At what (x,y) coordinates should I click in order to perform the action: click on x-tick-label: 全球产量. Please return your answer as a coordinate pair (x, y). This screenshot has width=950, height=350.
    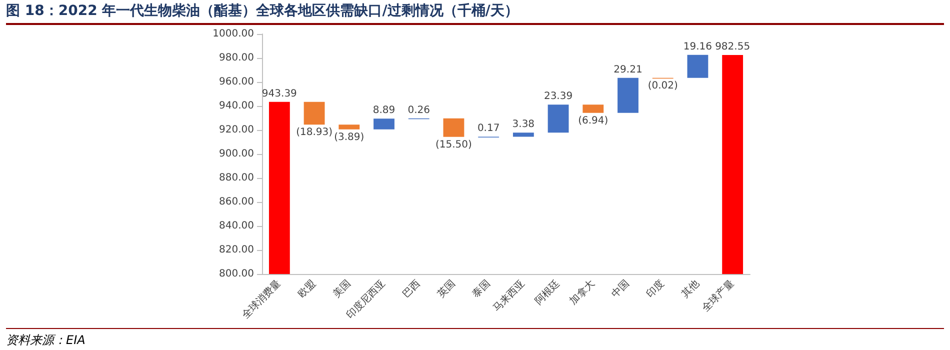
    Looking at the image, I should click on (718, 295).